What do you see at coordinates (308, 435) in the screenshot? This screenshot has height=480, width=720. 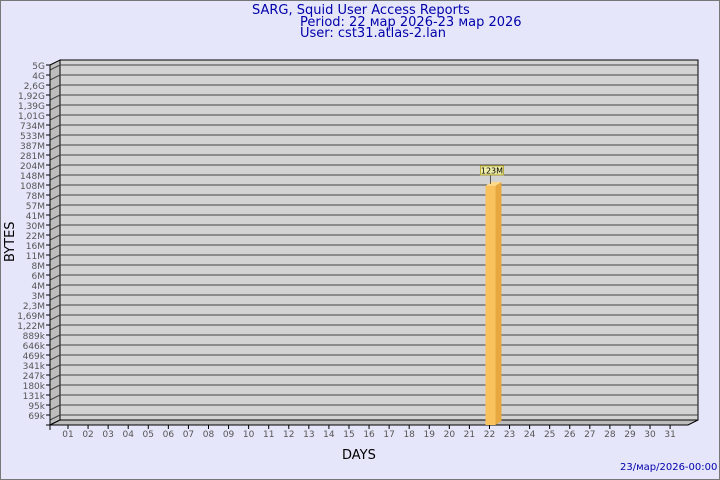 I see `x-tick-label: 13` at bounding box center [308, 435].